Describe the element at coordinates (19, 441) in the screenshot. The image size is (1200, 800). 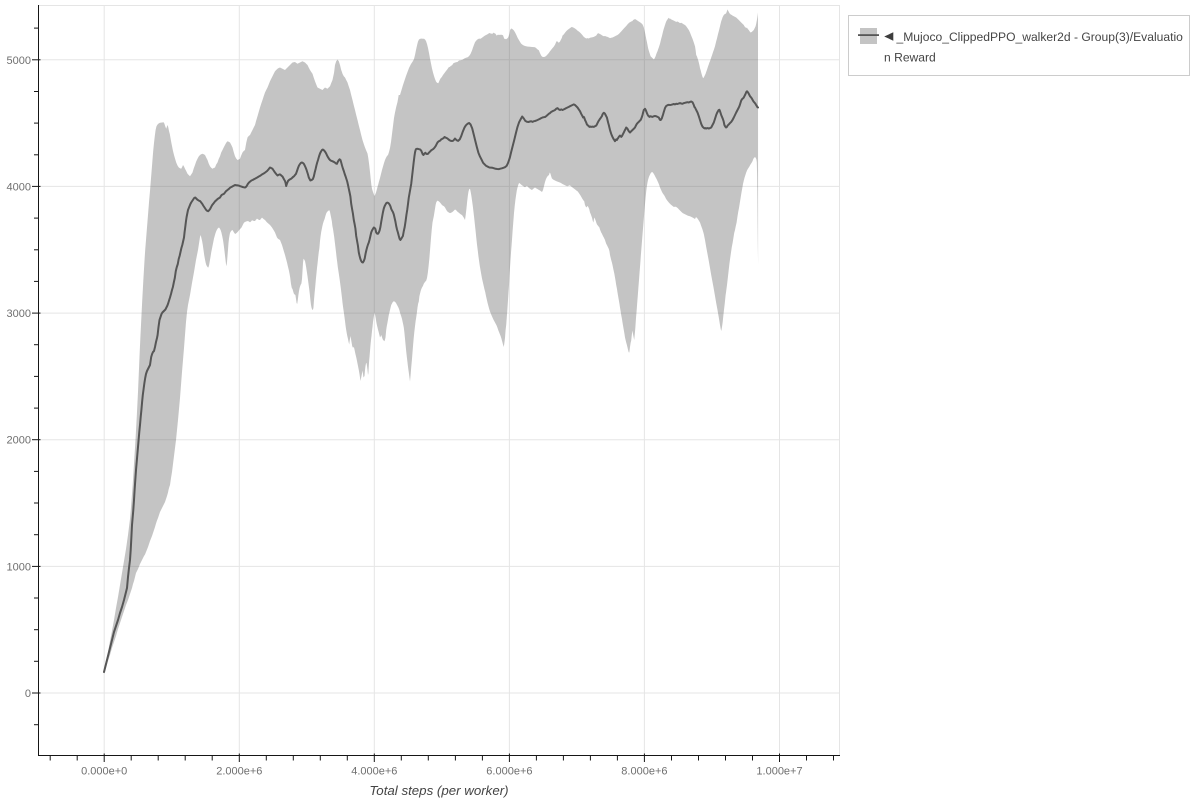
I see `svg-text: 2000` at that location.